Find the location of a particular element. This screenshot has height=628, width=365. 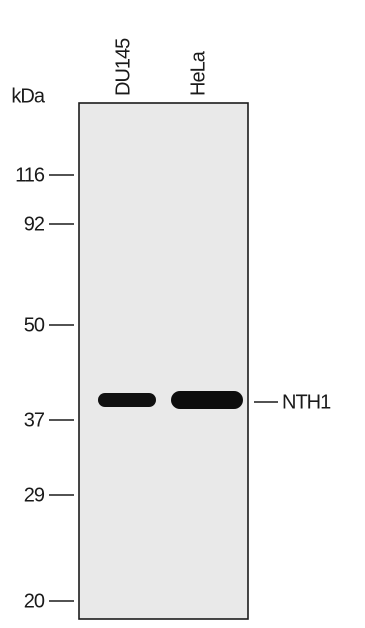

band-label: NTH1 is located at coordinates (306, 402).